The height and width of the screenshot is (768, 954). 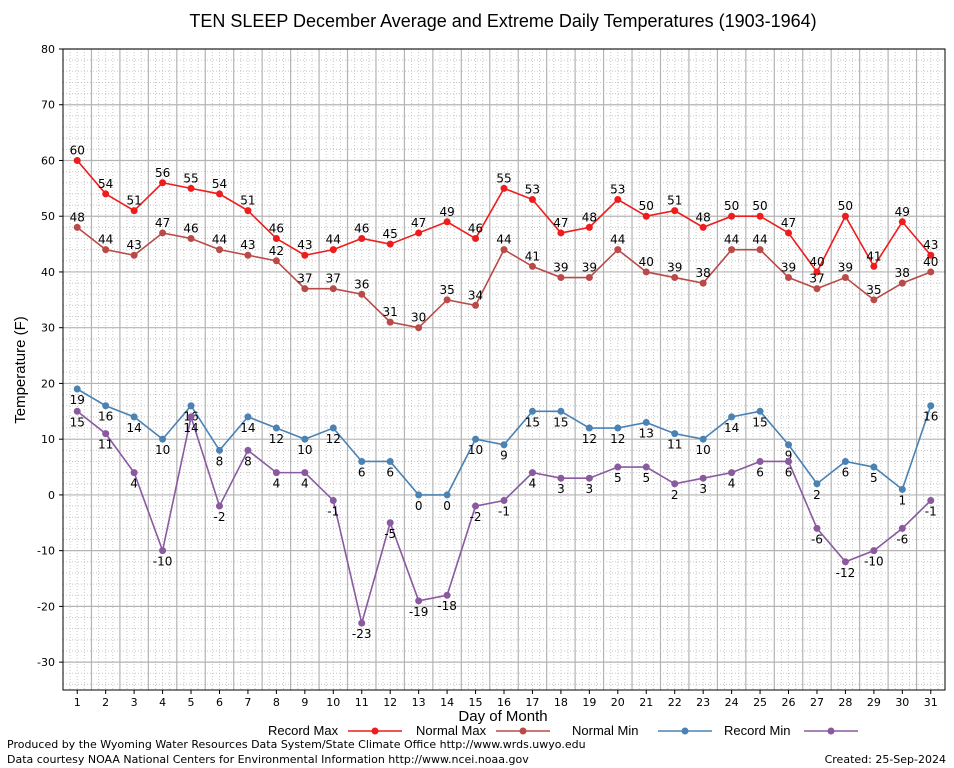 I want to click on data-label: 49, so click(x=902, y=212).